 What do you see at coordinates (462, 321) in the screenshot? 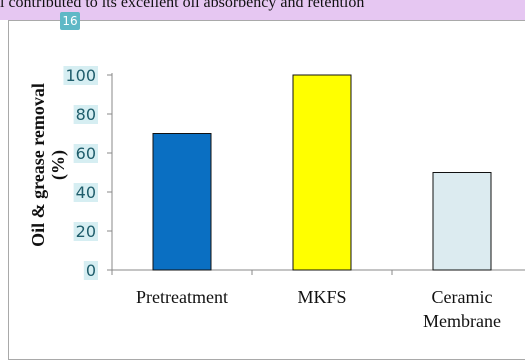
I see `x-category-label: Membrane` at bounding box center [462, 321].